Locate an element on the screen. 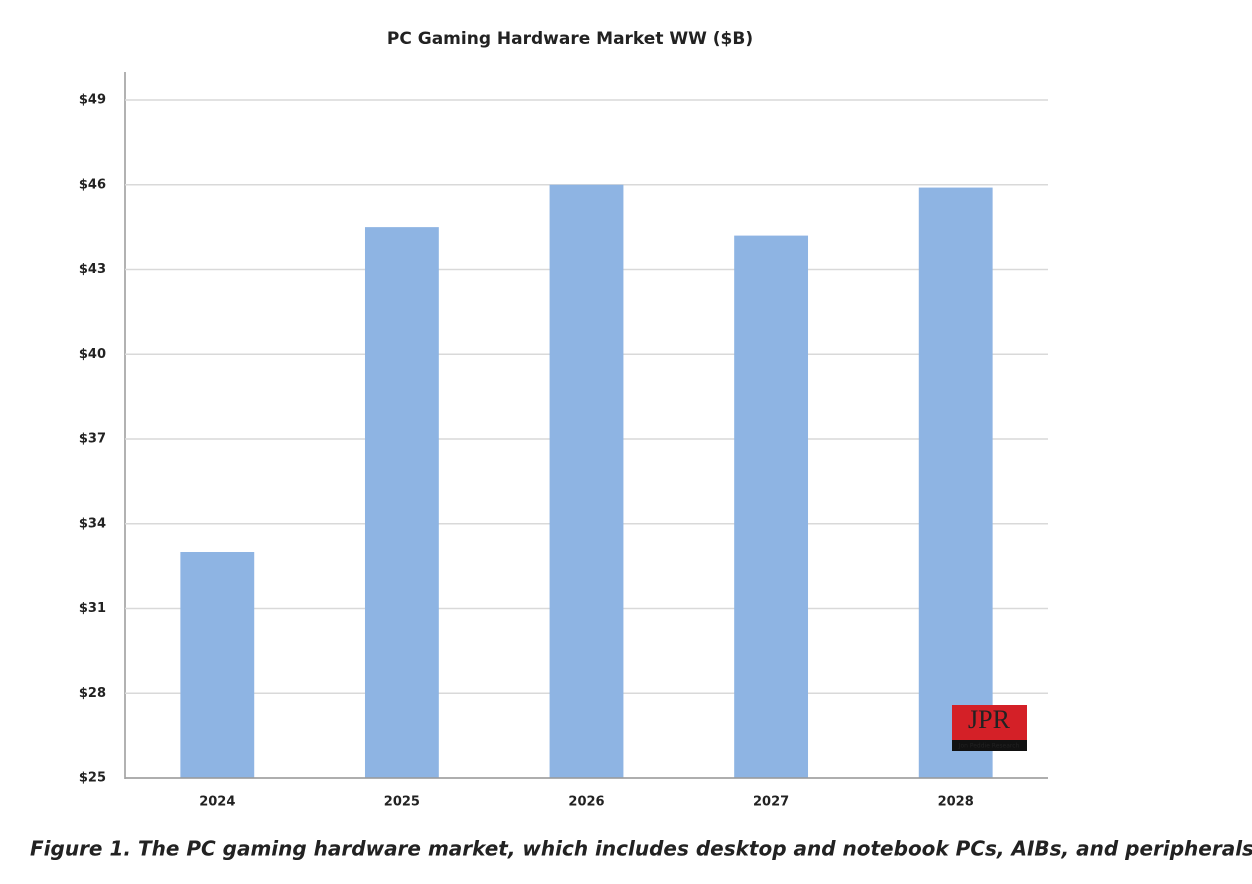  logo-strip is located at coordinates (989, 745).